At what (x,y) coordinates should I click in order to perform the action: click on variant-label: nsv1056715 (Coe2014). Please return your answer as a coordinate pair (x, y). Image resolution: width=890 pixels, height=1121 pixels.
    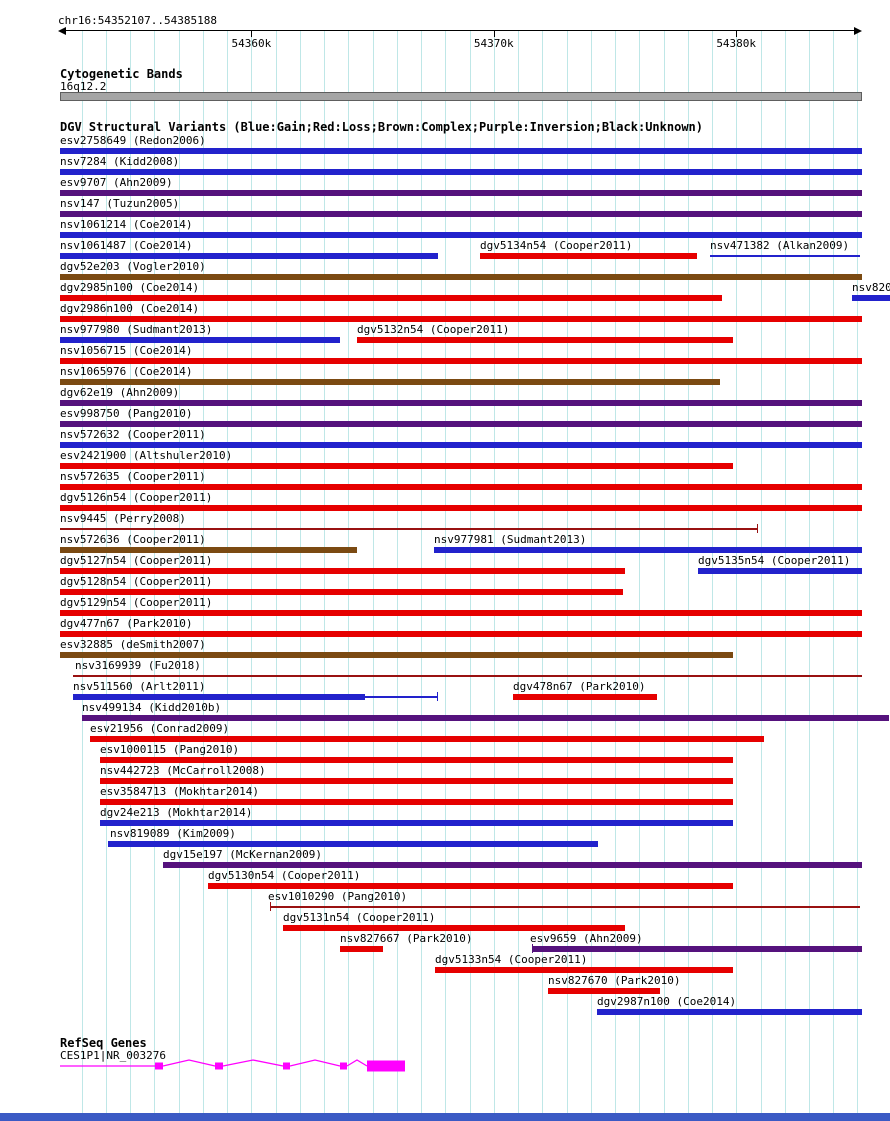
    Looking at the image, I should click on (126, 350).